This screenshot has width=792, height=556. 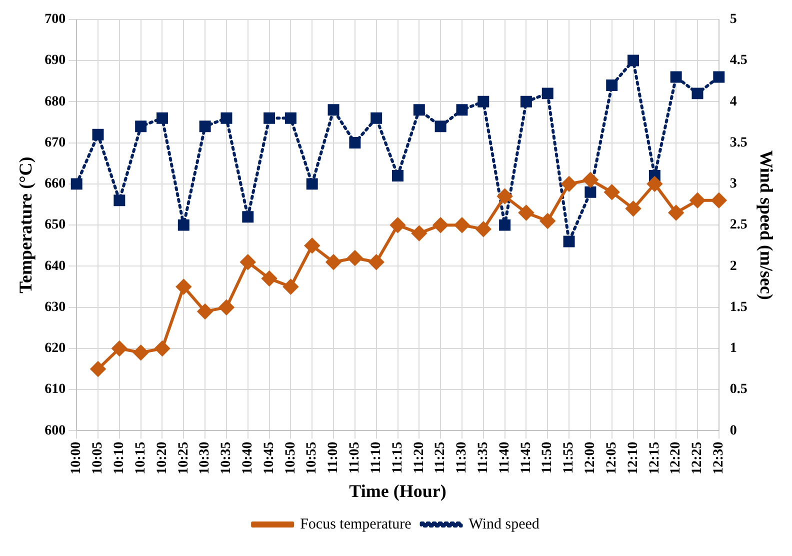 What do you see at coordinates (55, 20) in the screenshot?
I see `y-tick-label: 700` at bounding box center [55, 20].